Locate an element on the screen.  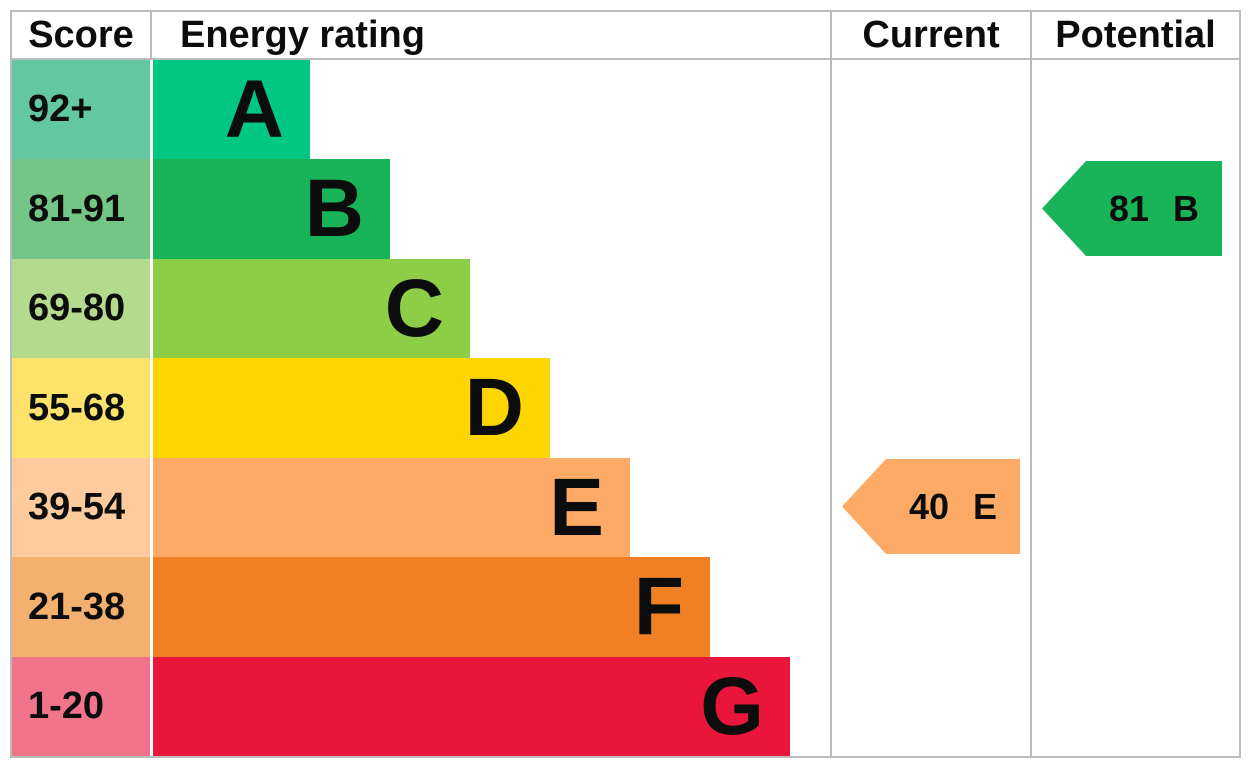
score-range-cell-f: 21-38 is located at coordinates (81, 607).